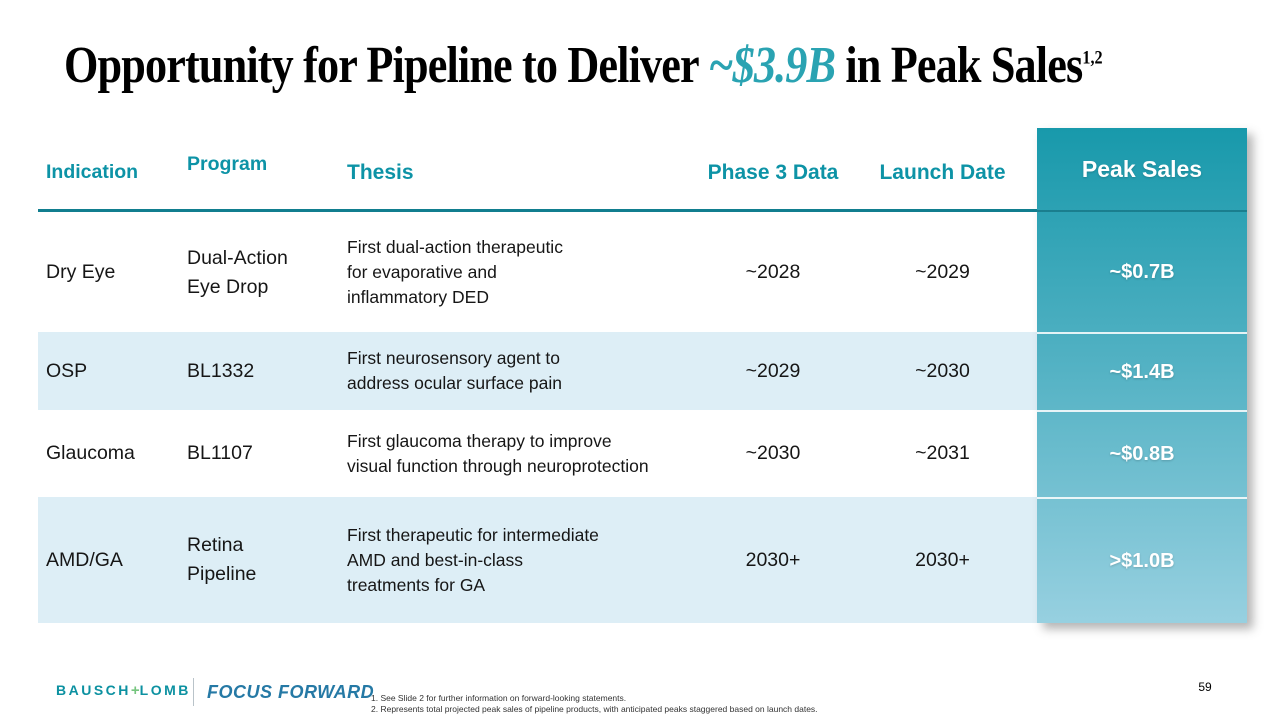 The image size is (1275, 720). What do you see at coordinates (942, 272) in the screenshot?
I see `cell-launch-date: ~2029` at bounding box center [942, 272].